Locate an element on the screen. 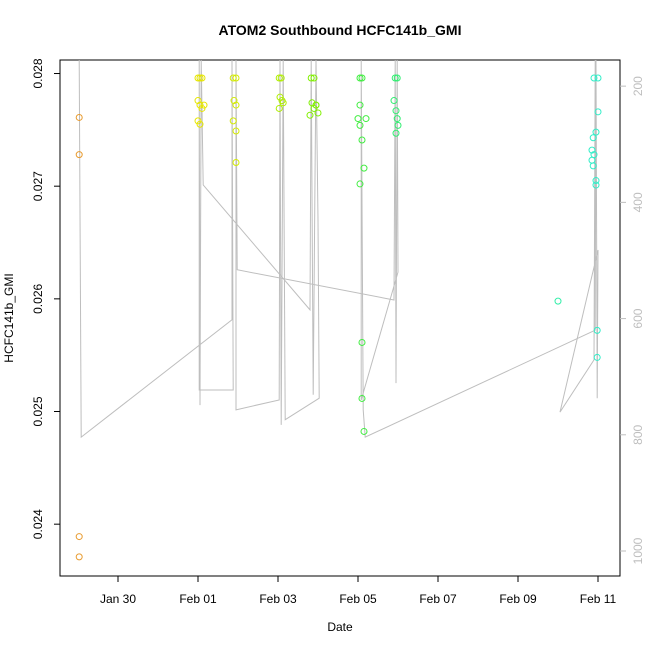  x-tick-label: Feb 07 is located at coordinates (438, 599).